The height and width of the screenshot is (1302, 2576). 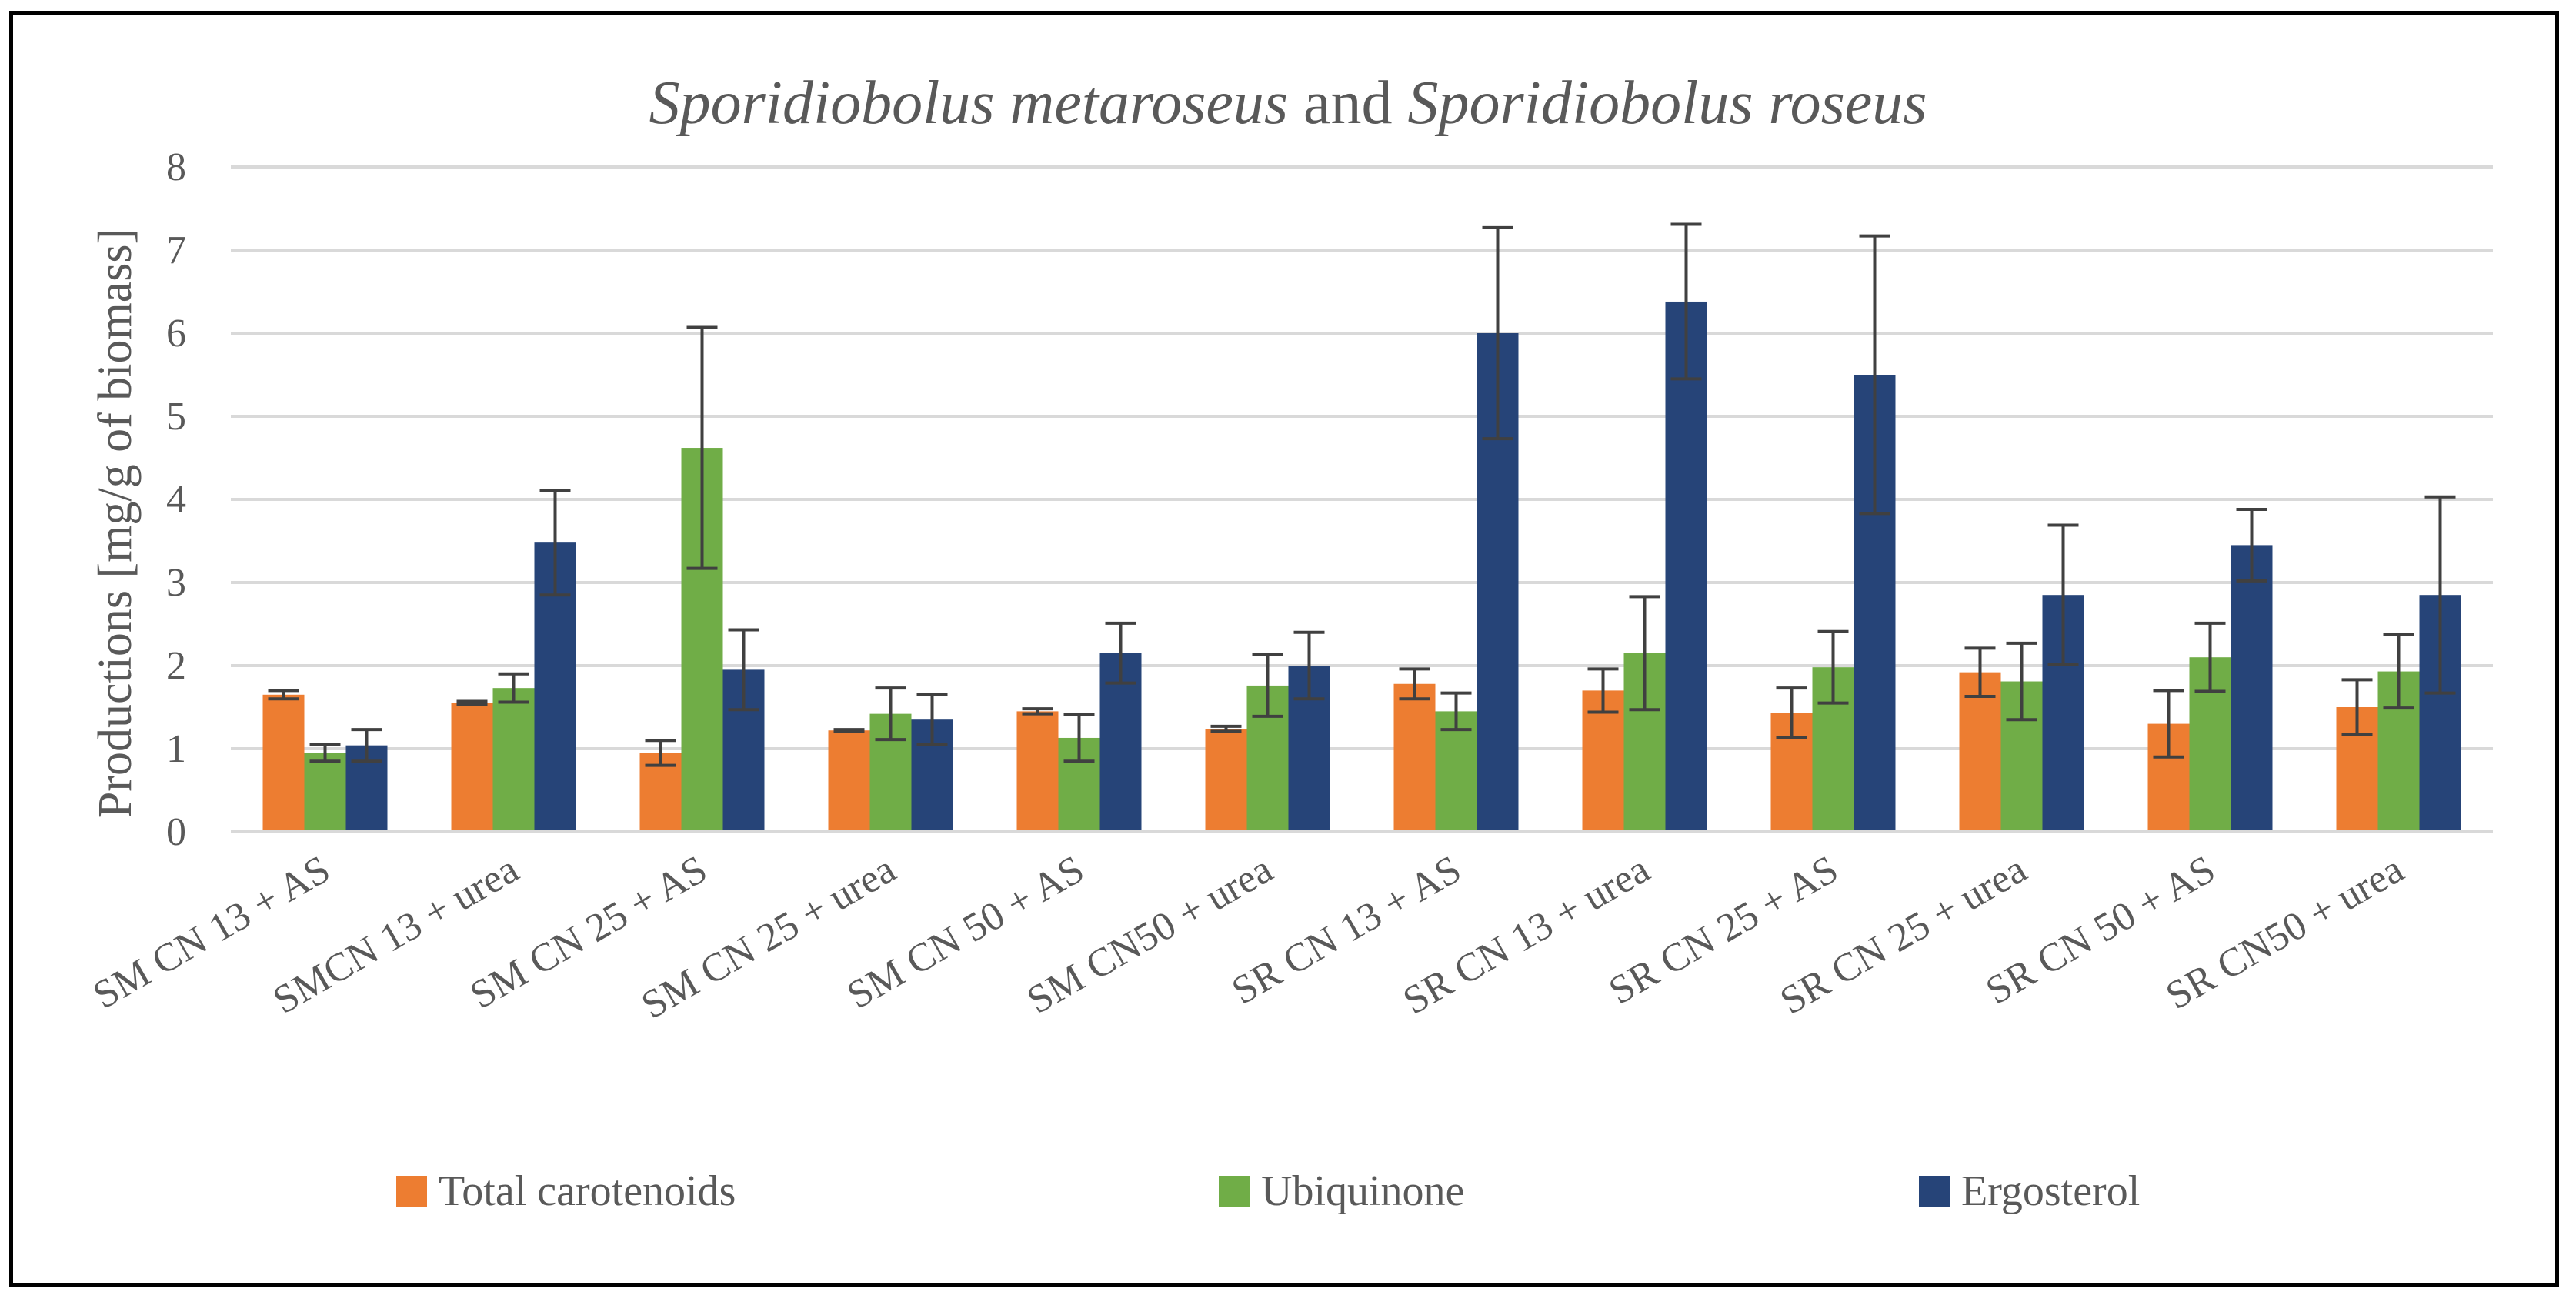 I want to click on legend-label: Total carotenoids, so click(x=588, y=1191).